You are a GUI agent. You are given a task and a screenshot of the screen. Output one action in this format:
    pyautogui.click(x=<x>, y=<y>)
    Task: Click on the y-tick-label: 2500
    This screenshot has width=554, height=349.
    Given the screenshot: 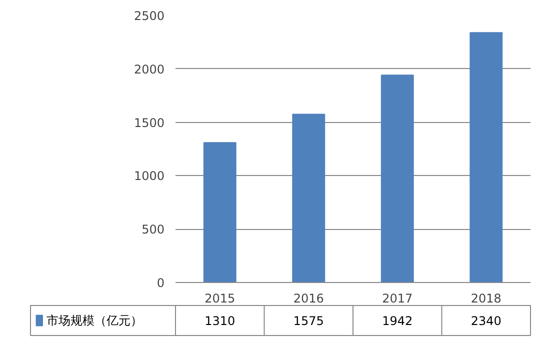 What is the action you would take?
    pyautogui.click(x=149, y=16)
    